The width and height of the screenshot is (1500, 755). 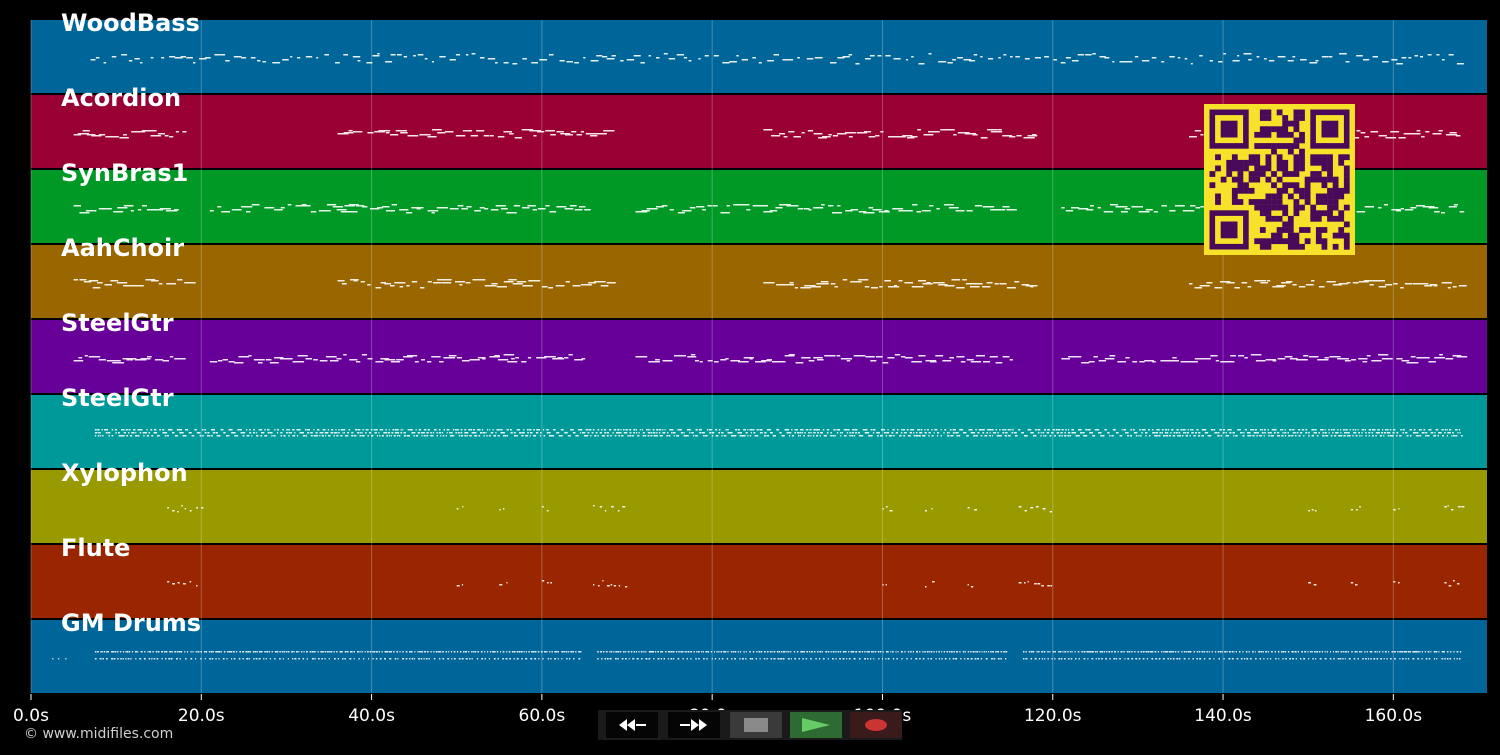 I want to click on track-name: SynBras1, so click(x=124, y=173).